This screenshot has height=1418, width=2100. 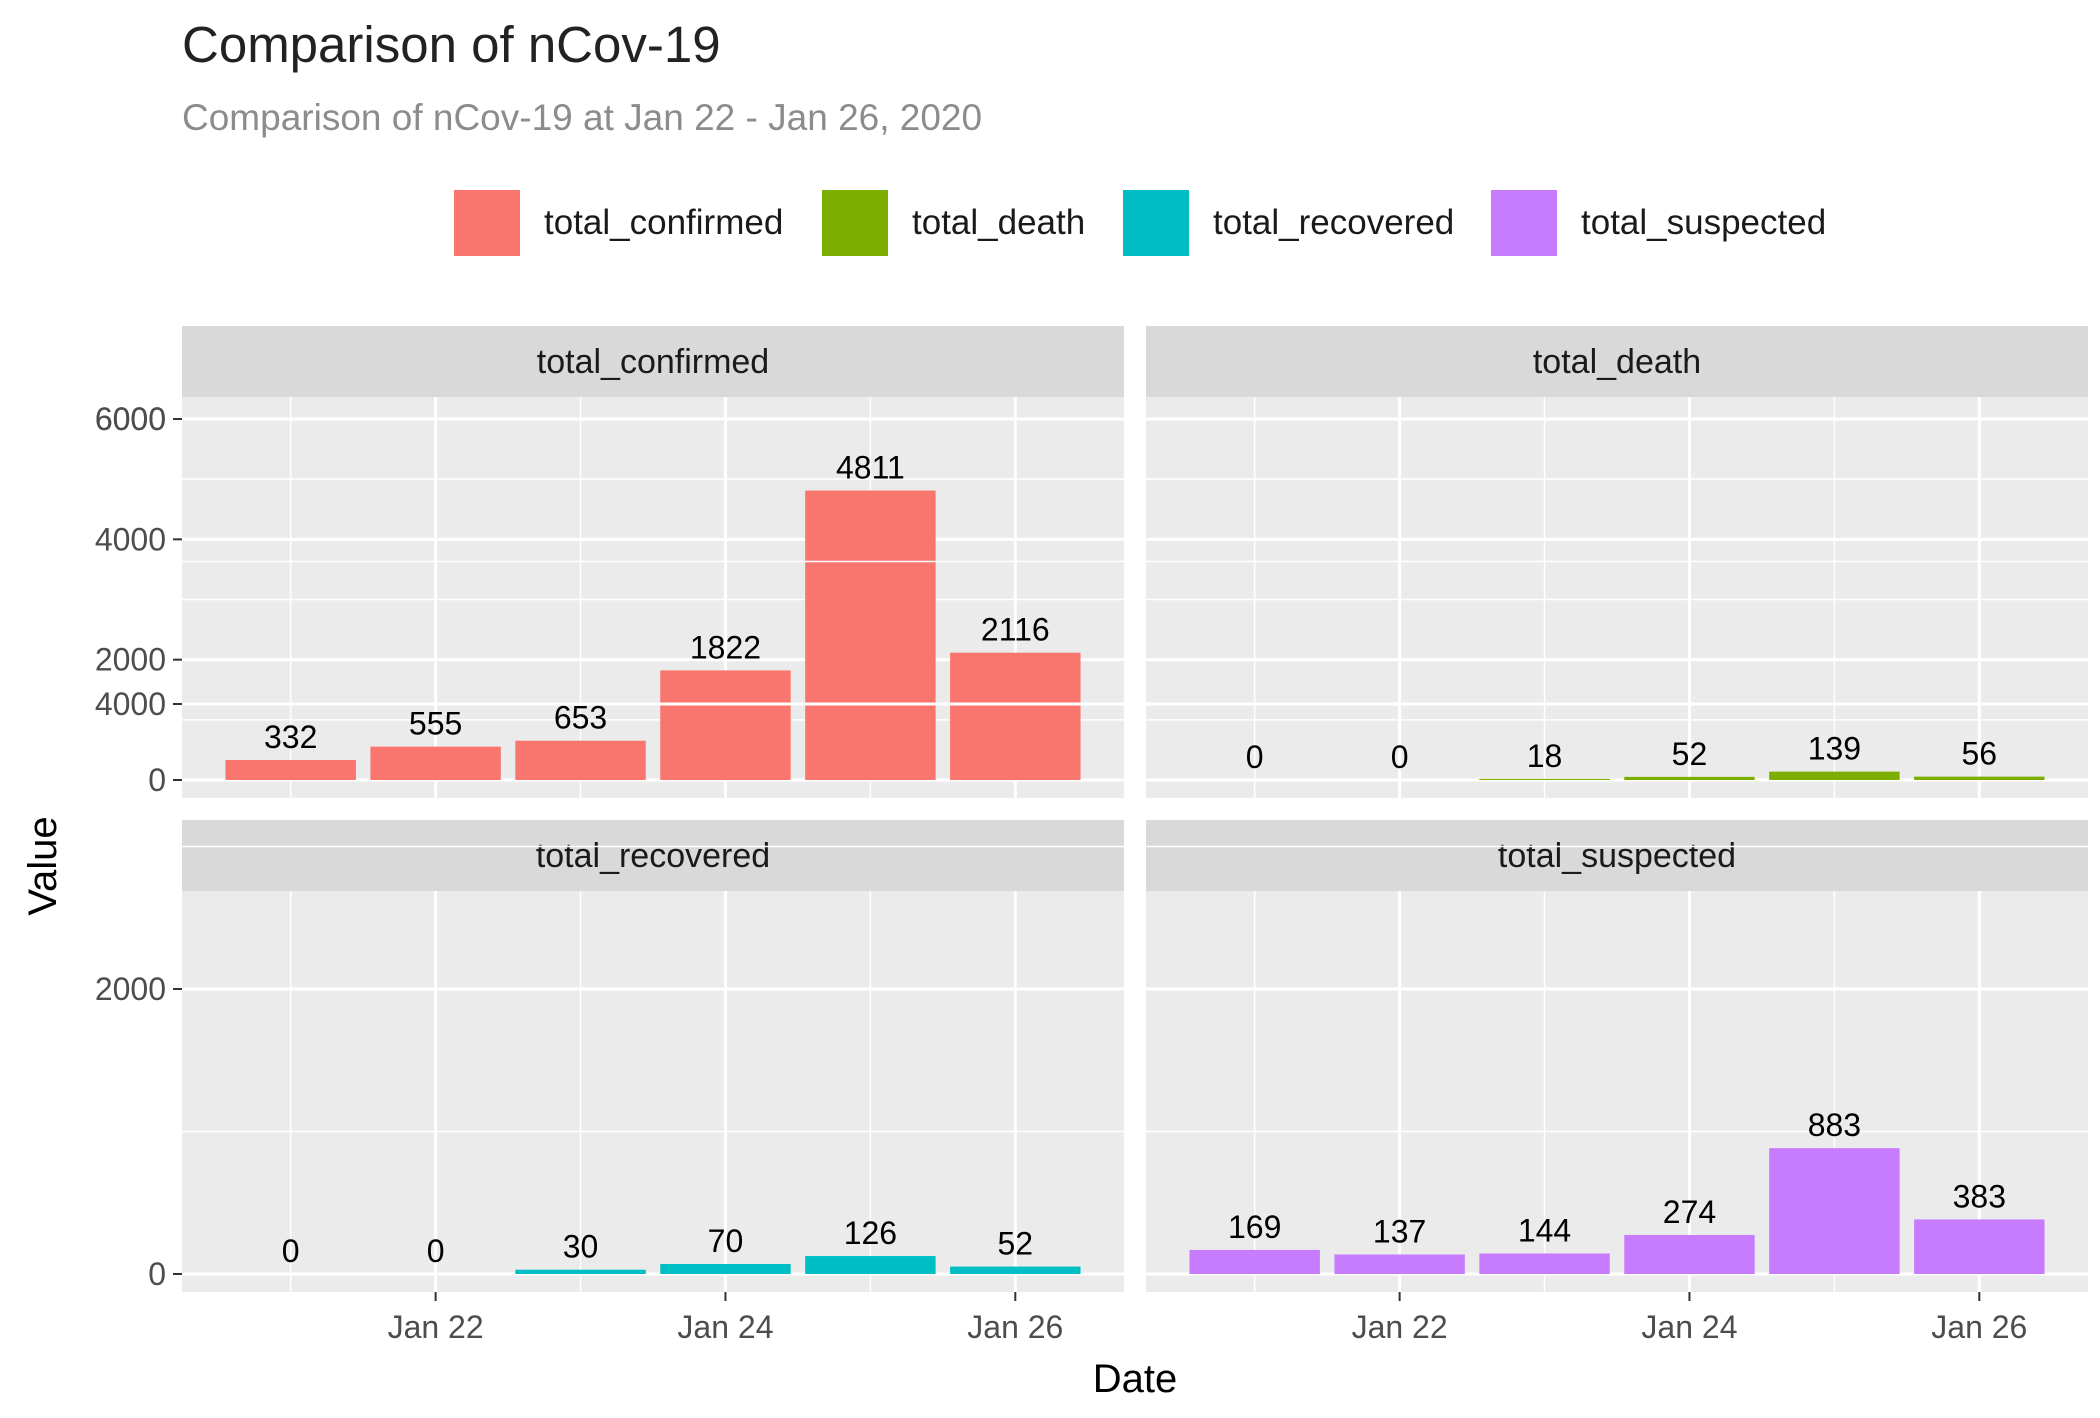 What do you see at coordinates (663, 222) in the screenshot?
I see `legend-label-total_confirmed: total_confirmed` at bounding box center [663, 222].